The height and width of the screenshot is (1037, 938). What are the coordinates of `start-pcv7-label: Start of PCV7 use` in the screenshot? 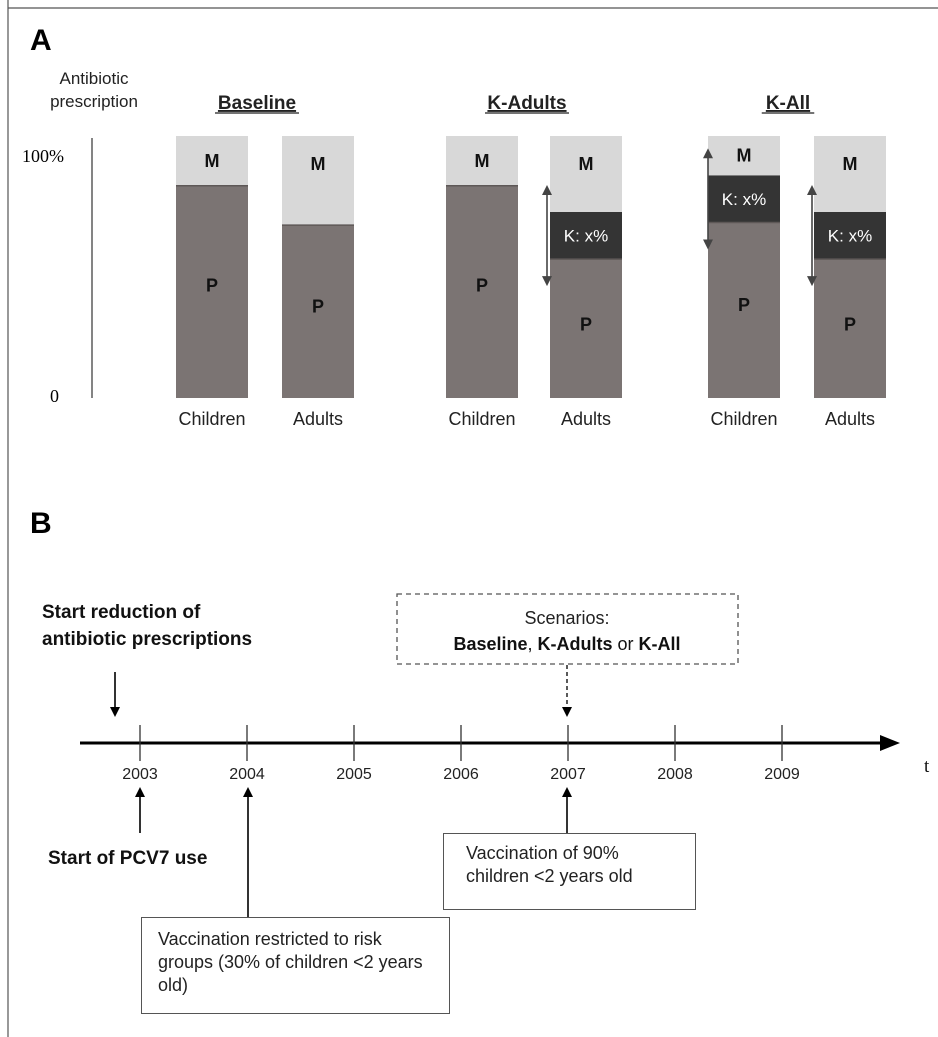 It's located at (127, 858).